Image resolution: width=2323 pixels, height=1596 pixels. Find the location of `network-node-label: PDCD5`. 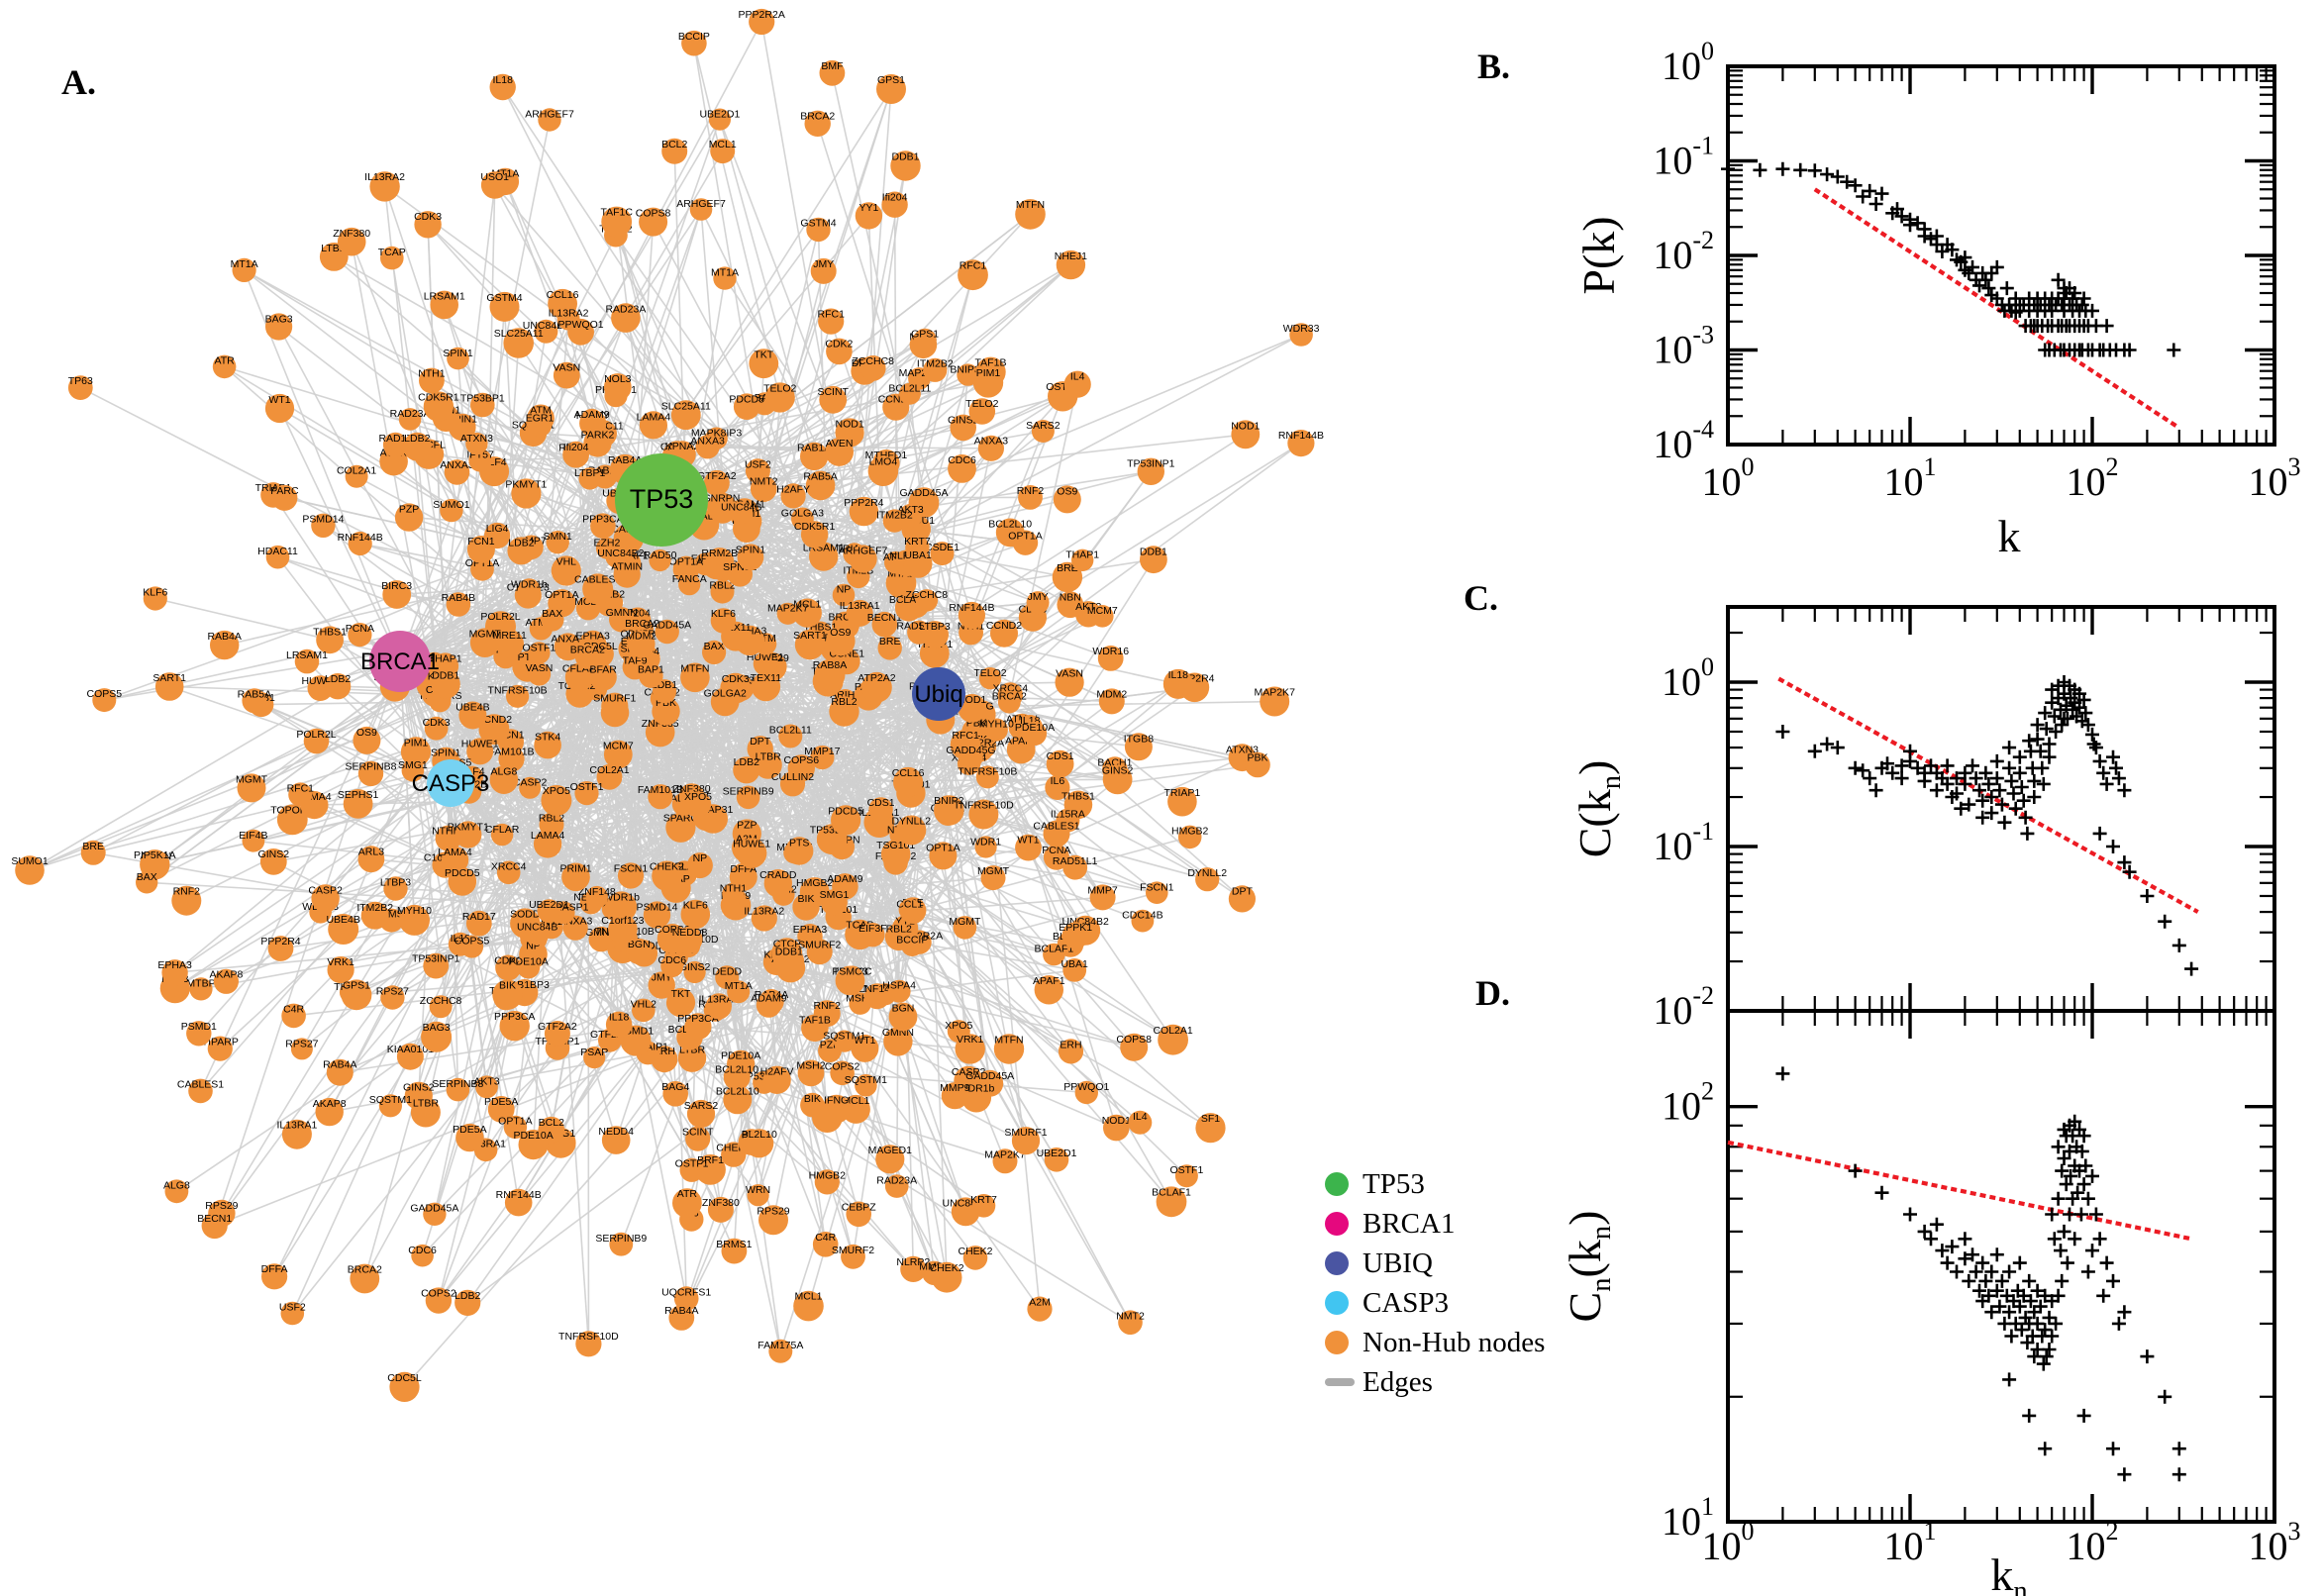

network-node-label: PDCD5 is located at coordinates (463, 873).